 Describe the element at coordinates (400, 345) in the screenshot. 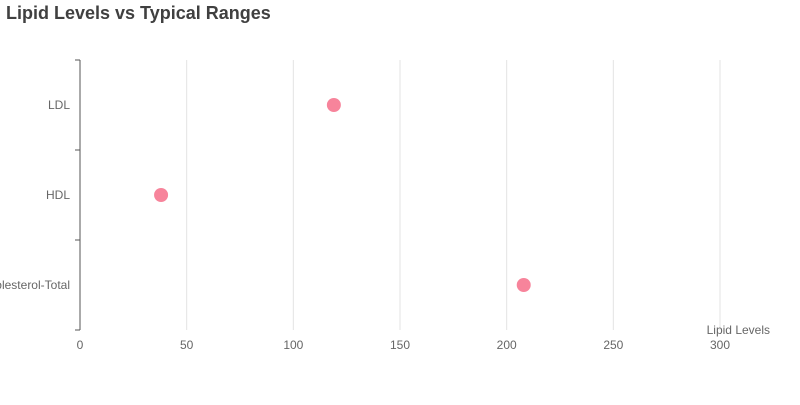

I see `x-tick-label: 150` at that location.